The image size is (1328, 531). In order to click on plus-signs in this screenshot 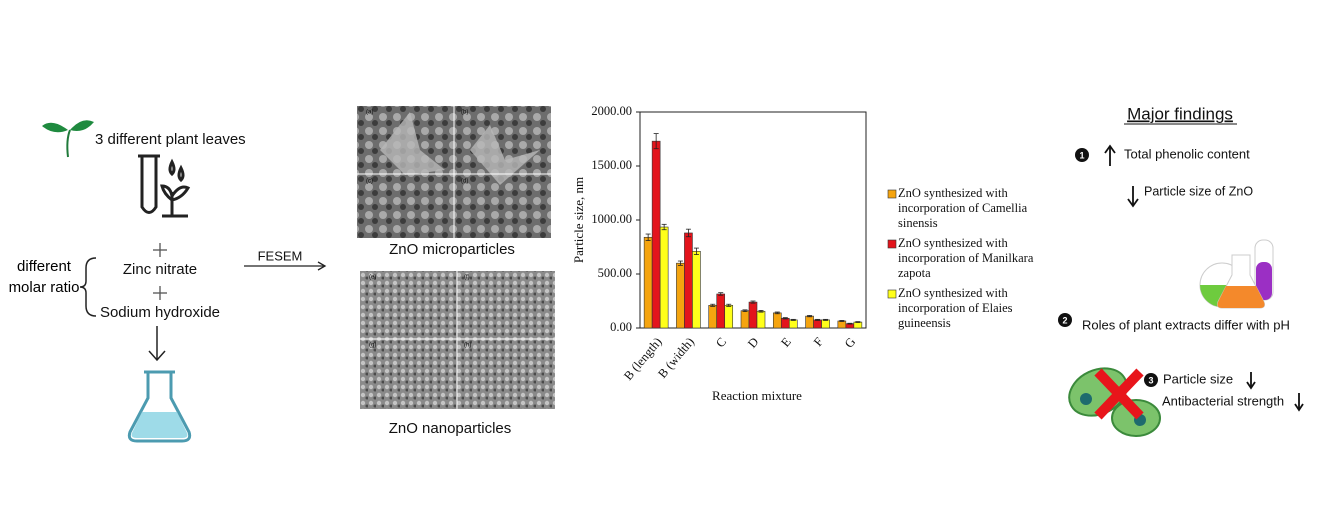, I will do `click(160, 271)`.